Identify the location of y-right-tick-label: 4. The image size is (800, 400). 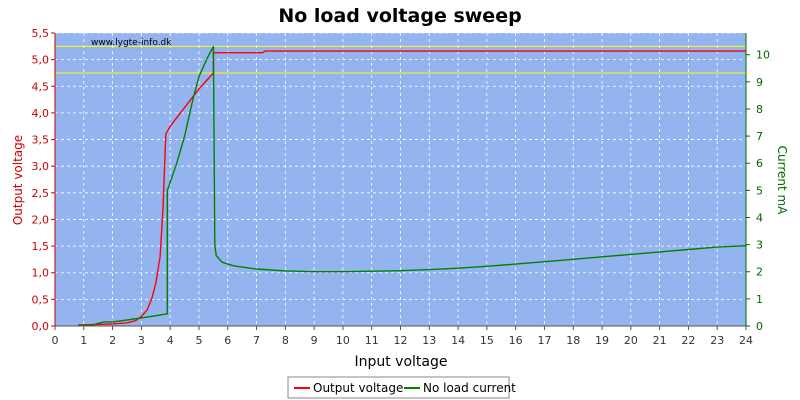
(759, 217).